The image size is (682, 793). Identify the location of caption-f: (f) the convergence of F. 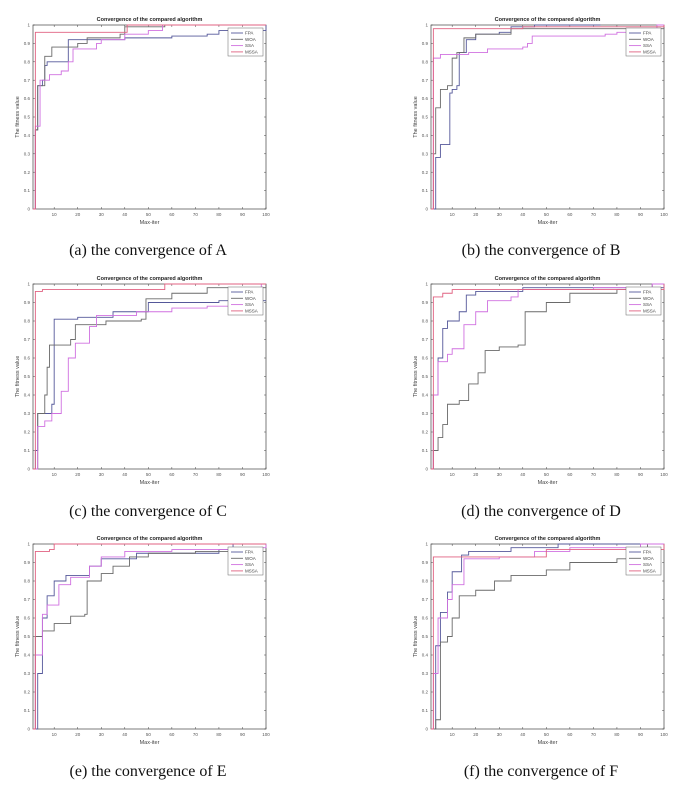
(541, 771).